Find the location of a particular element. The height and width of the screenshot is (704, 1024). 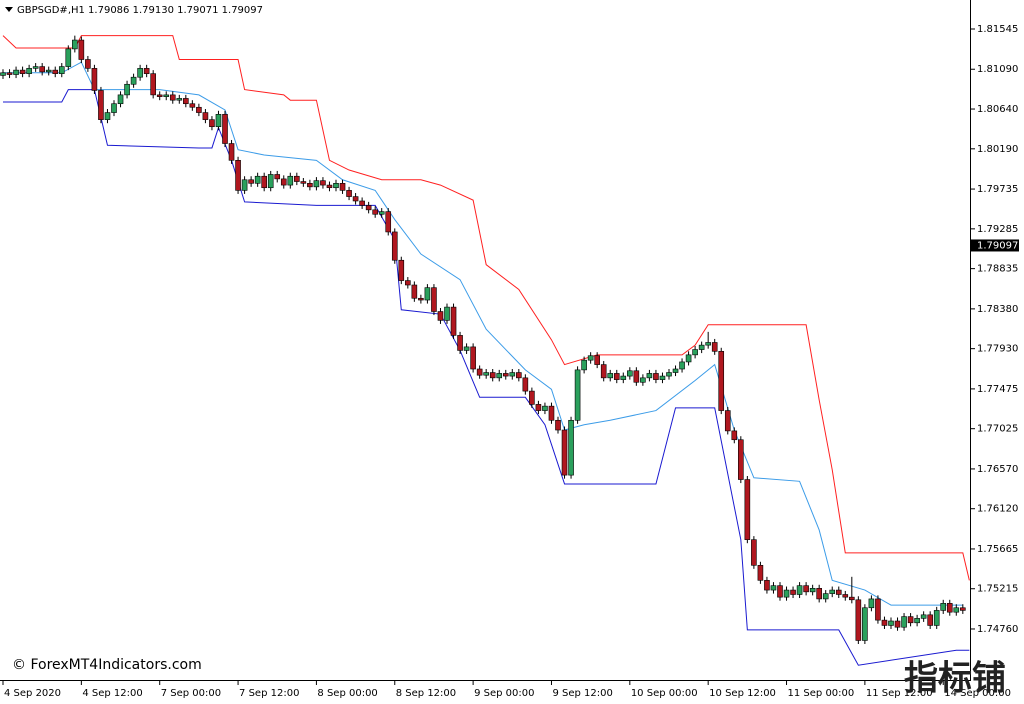

y-tick-label: 1.80640 is located at coordinates (997, 109).